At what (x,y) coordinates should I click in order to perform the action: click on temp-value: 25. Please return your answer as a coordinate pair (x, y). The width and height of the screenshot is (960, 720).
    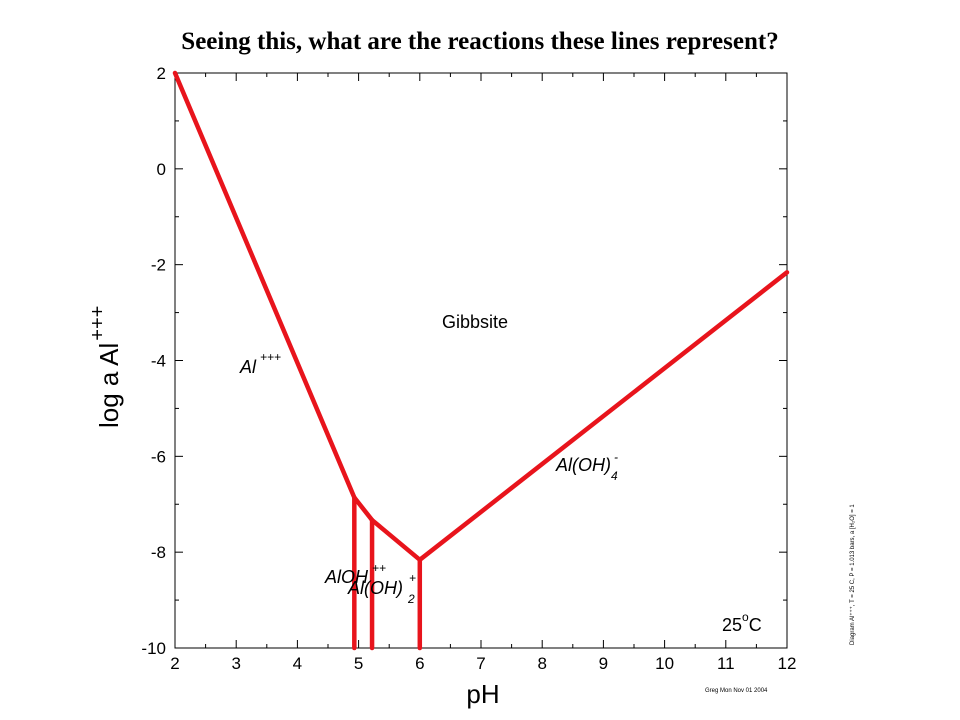
    Looking at the image, I should click on (732, 625).